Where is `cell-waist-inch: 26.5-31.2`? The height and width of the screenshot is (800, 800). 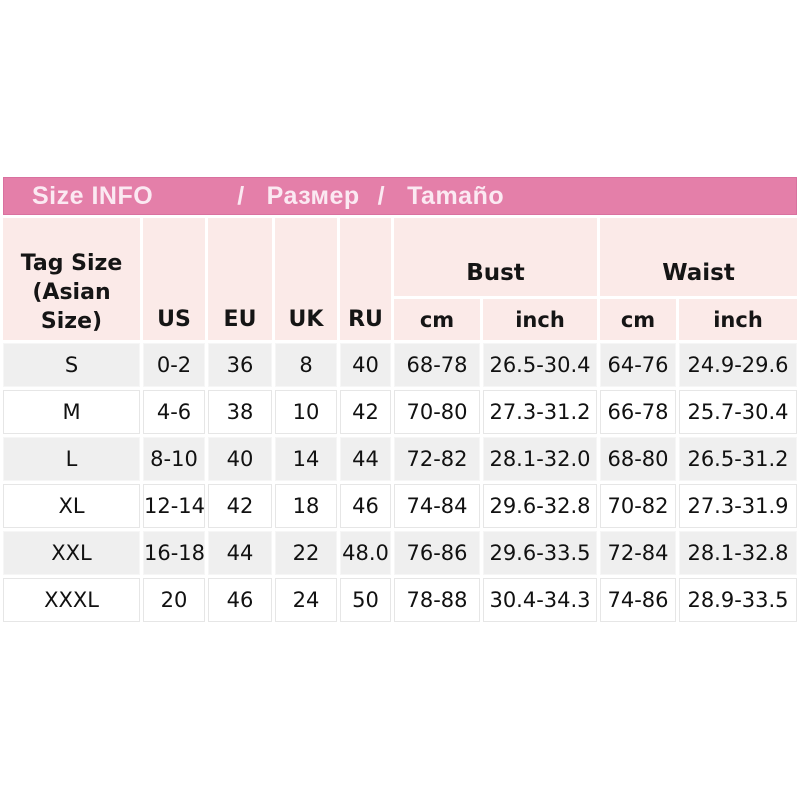
cell-waist-inch: 26.5-31.2 is located at coordinates (738, 459).